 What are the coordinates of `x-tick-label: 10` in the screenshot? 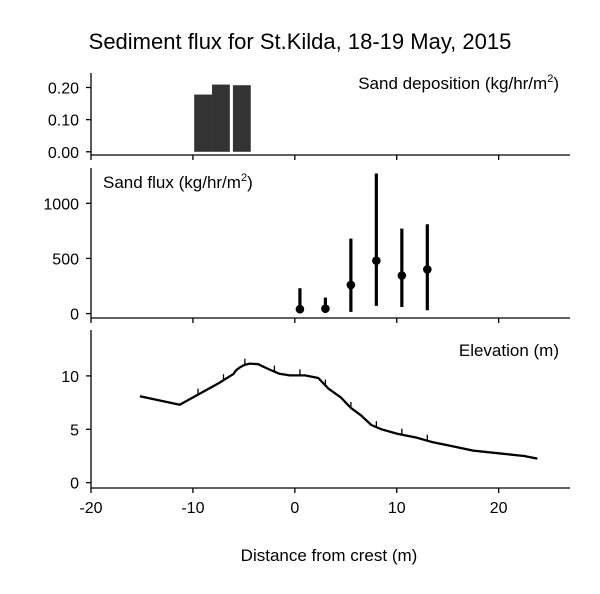 It's located at (397, 508).